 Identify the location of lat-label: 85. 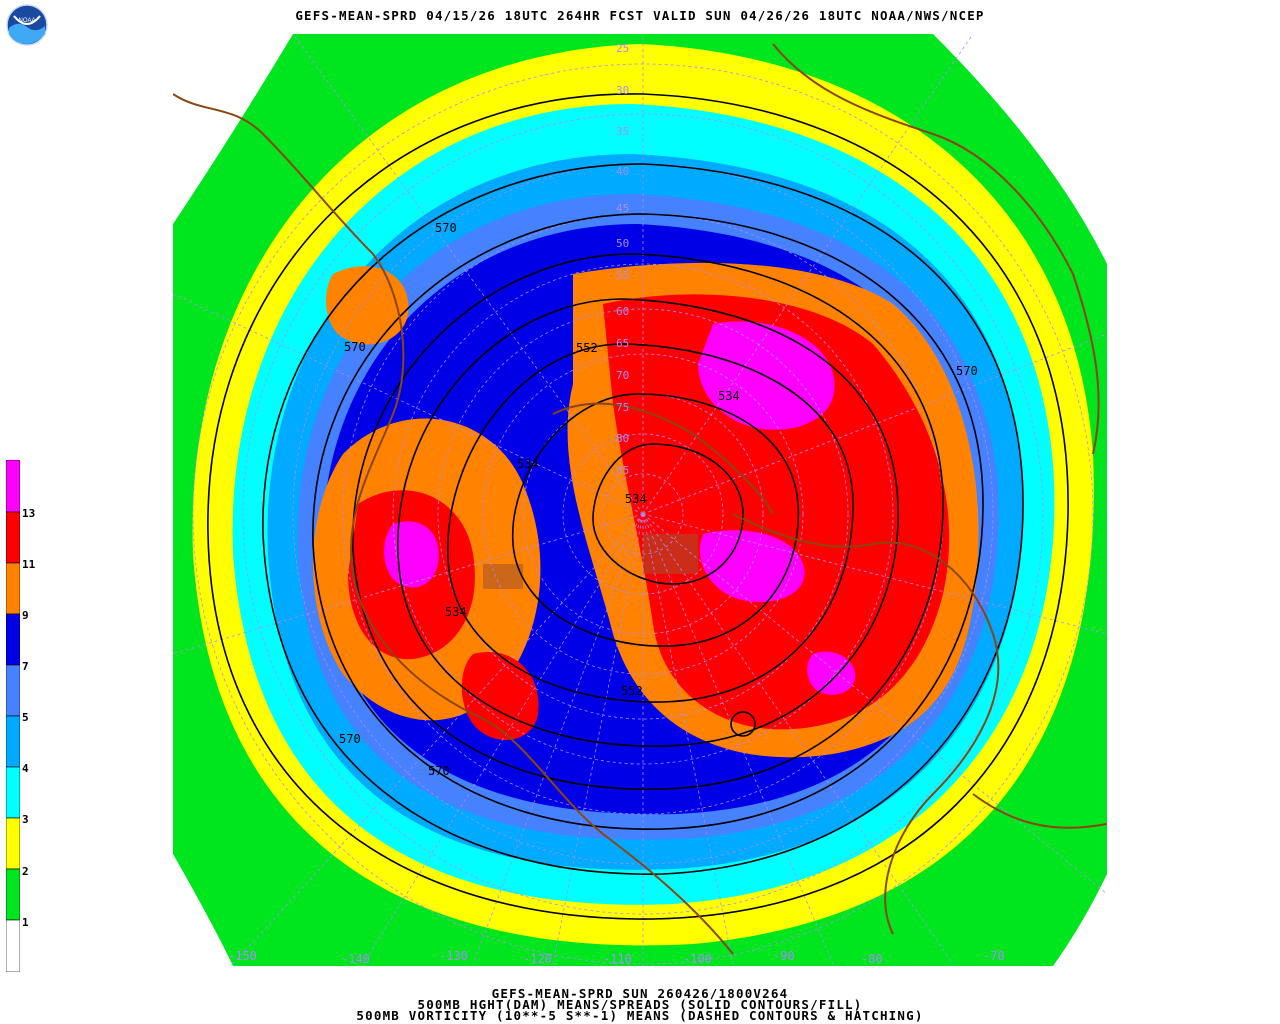
(622, 470).